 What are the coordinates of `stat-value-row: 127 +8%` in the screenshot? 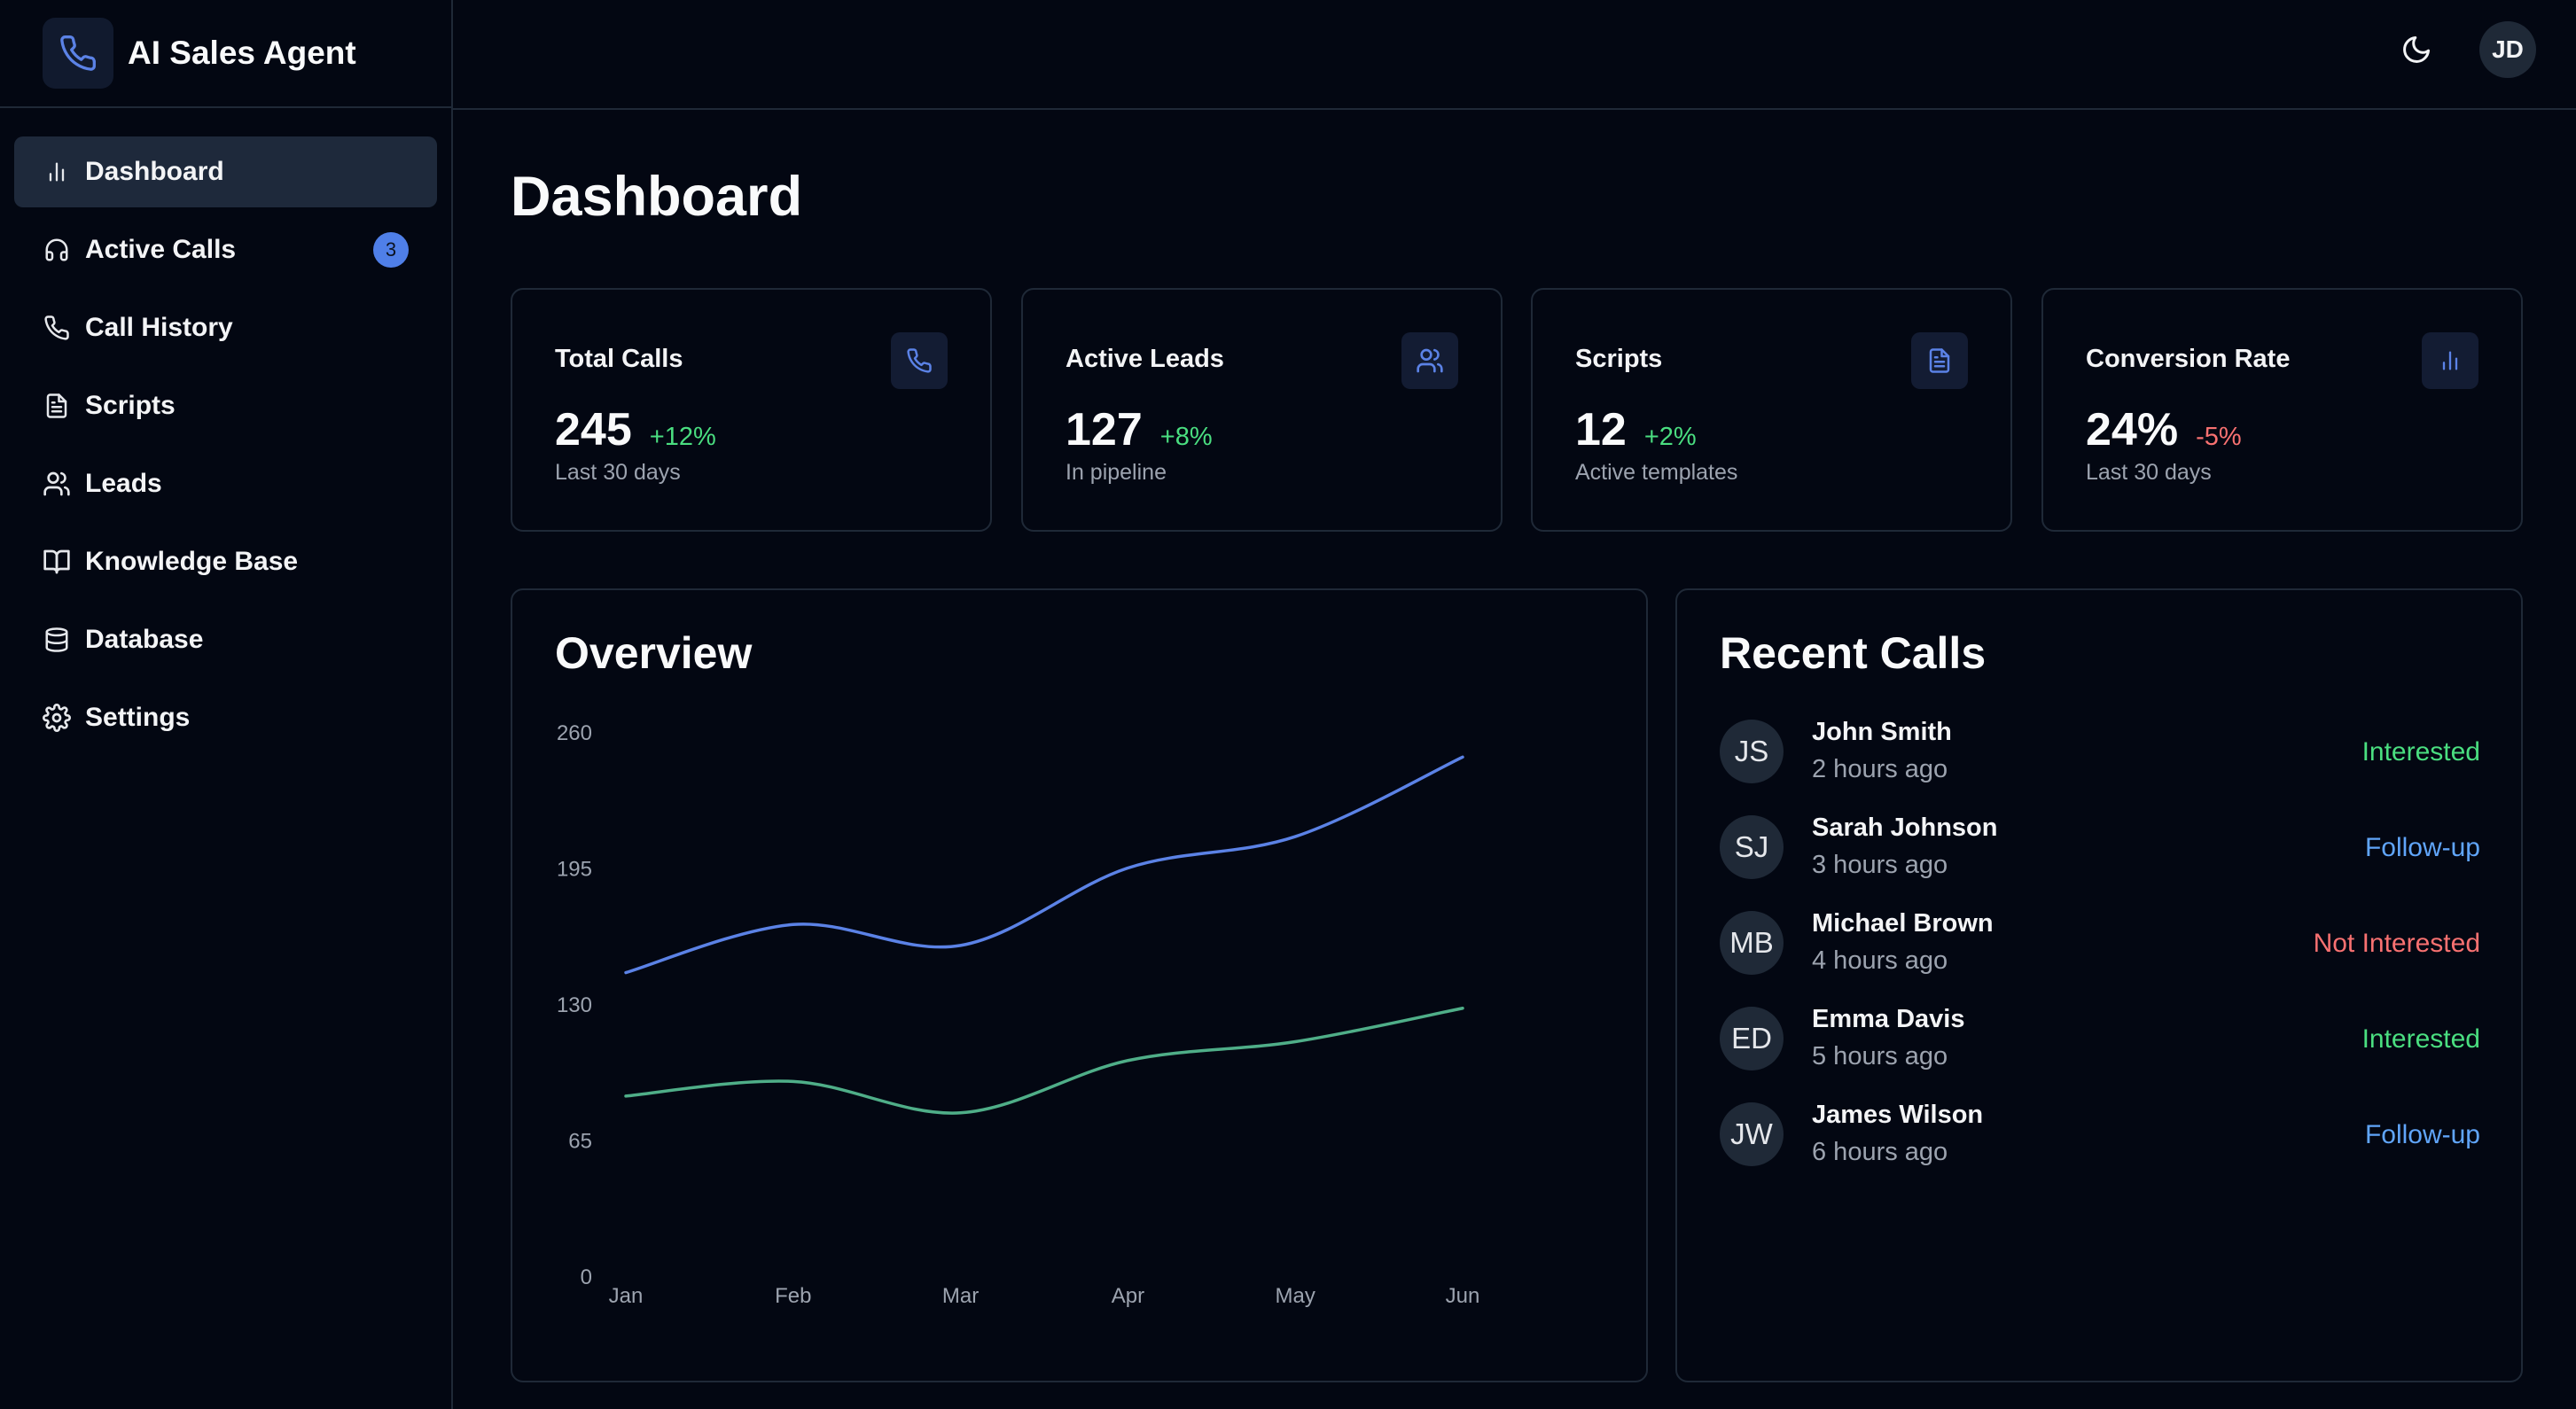 It's located at (1139, 429).